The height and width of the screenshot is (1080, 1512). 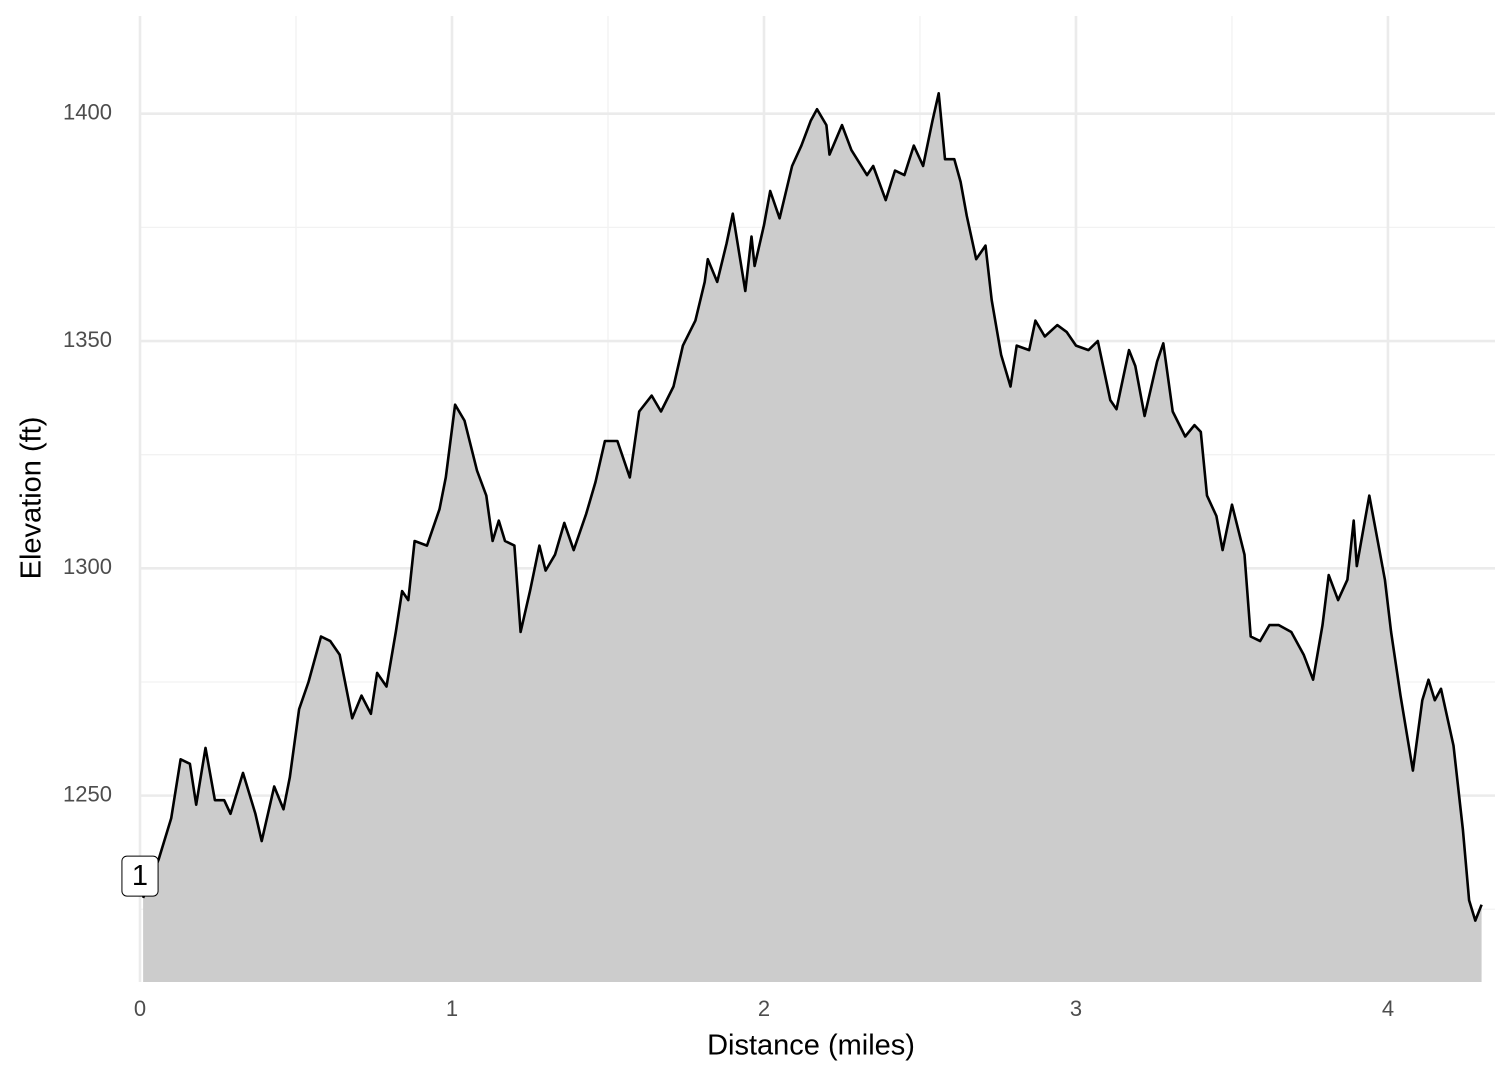 I want to click on y-axis-title: Elevation (ft), so click(x=32, y=498).